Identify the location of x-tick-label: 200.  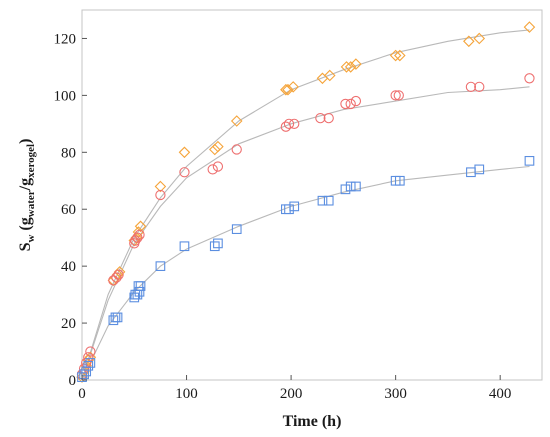
(291, 394).